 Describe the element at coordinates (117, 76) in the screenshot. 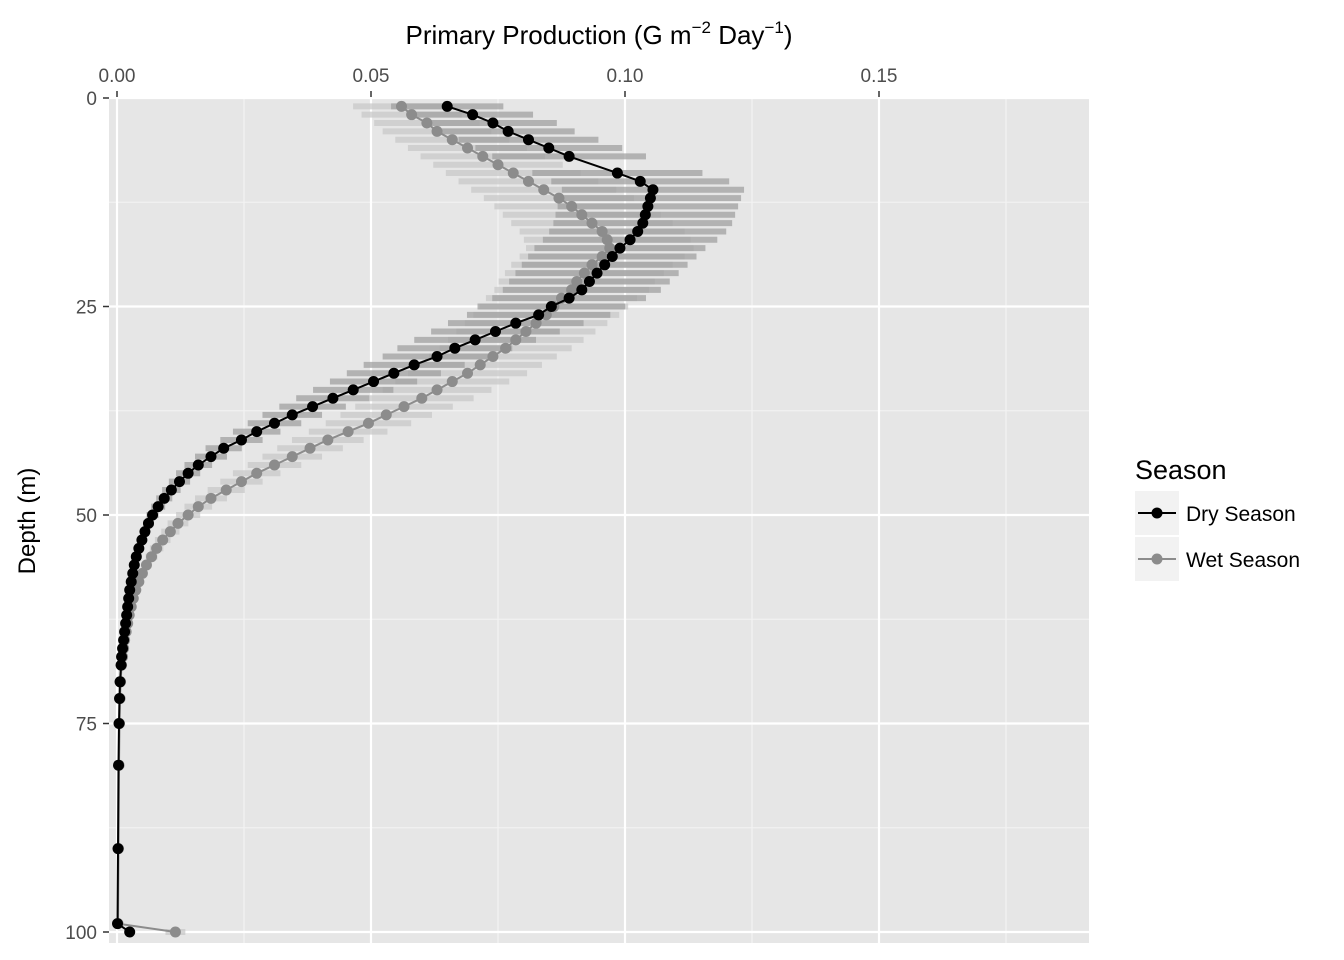

I see `x-tick-label: 0.00` at that location.